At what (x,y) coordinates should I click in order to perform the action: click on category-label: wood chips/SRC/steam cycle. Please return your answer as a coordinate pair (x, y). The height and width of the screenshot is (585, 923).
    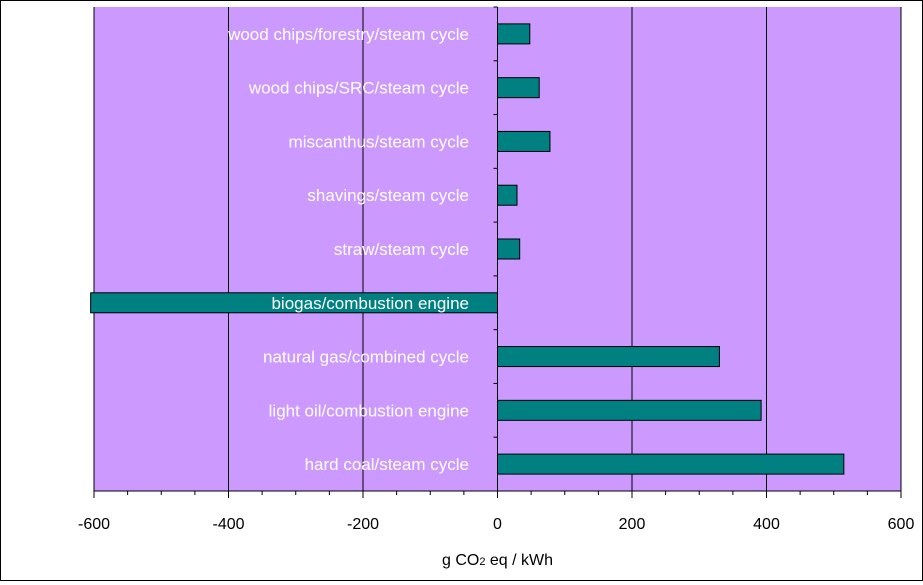
    Looking at the image, I should click on (358, 88).